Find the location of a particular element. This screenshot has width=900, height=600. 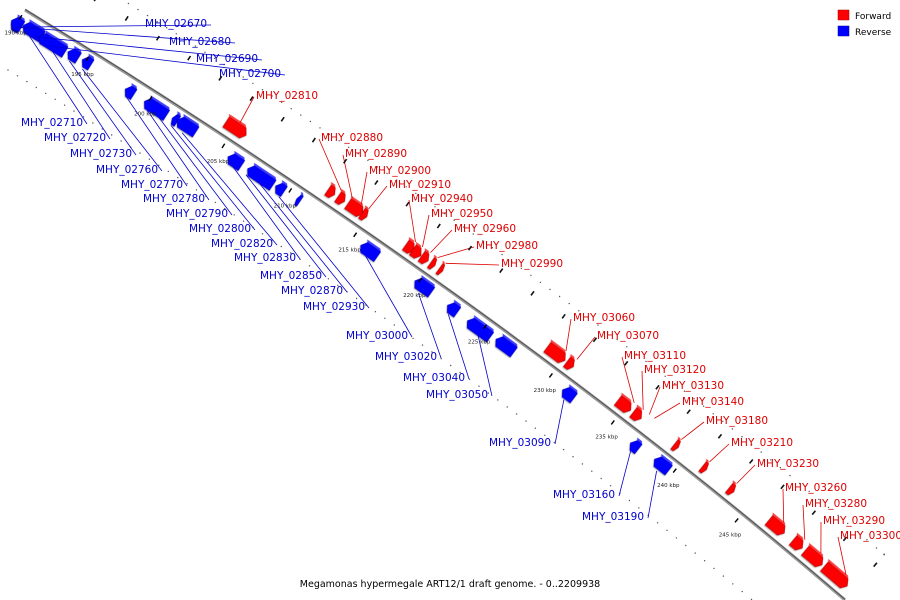

kbp-tick-label: 210 kbp is located at coordinates (285, 206).